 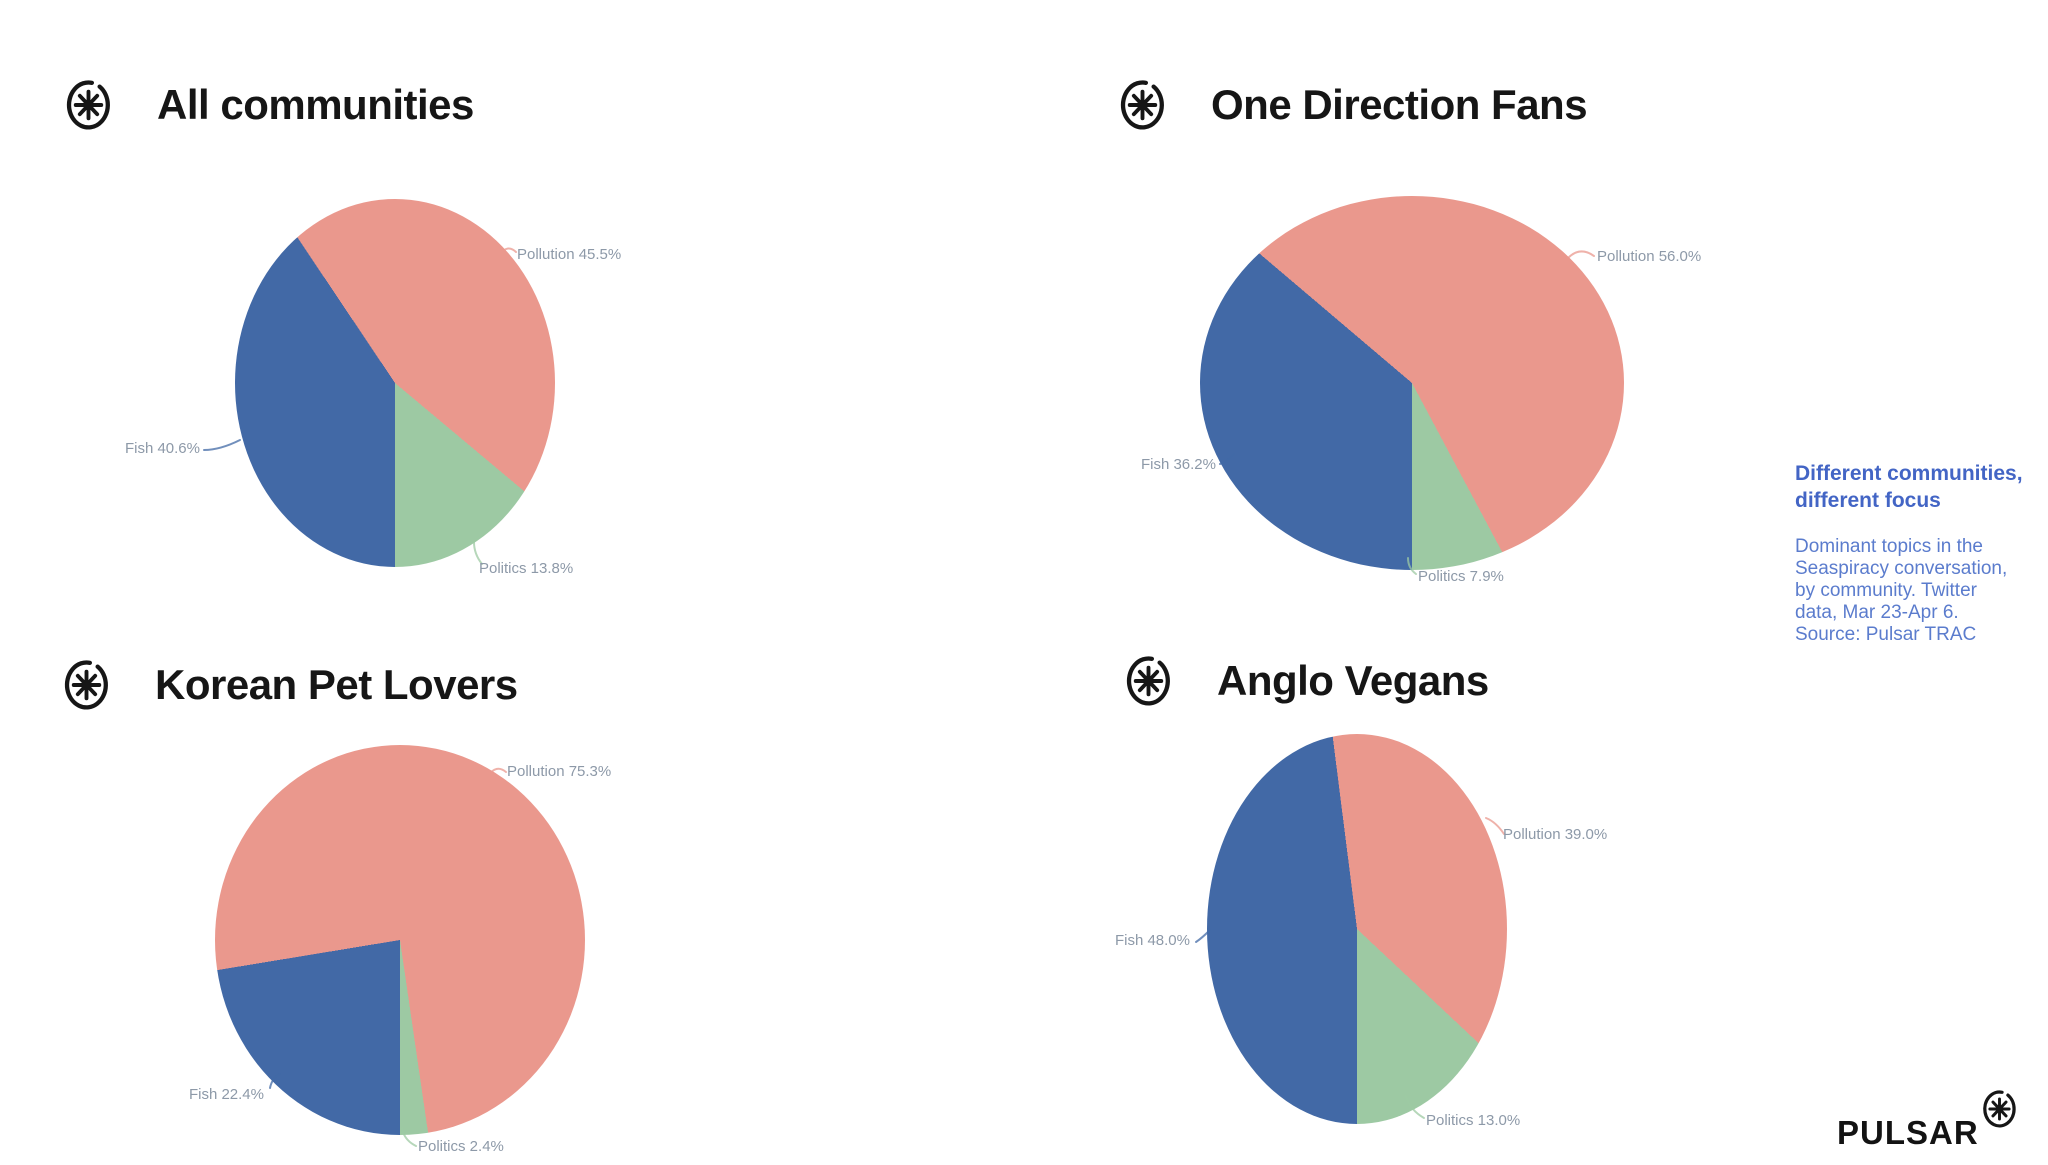 What do you see at coordinates (1909, 487) in the screenshot?
I see `annotation-heading: Different communities, different focus` at bounding box center [1909, 487].